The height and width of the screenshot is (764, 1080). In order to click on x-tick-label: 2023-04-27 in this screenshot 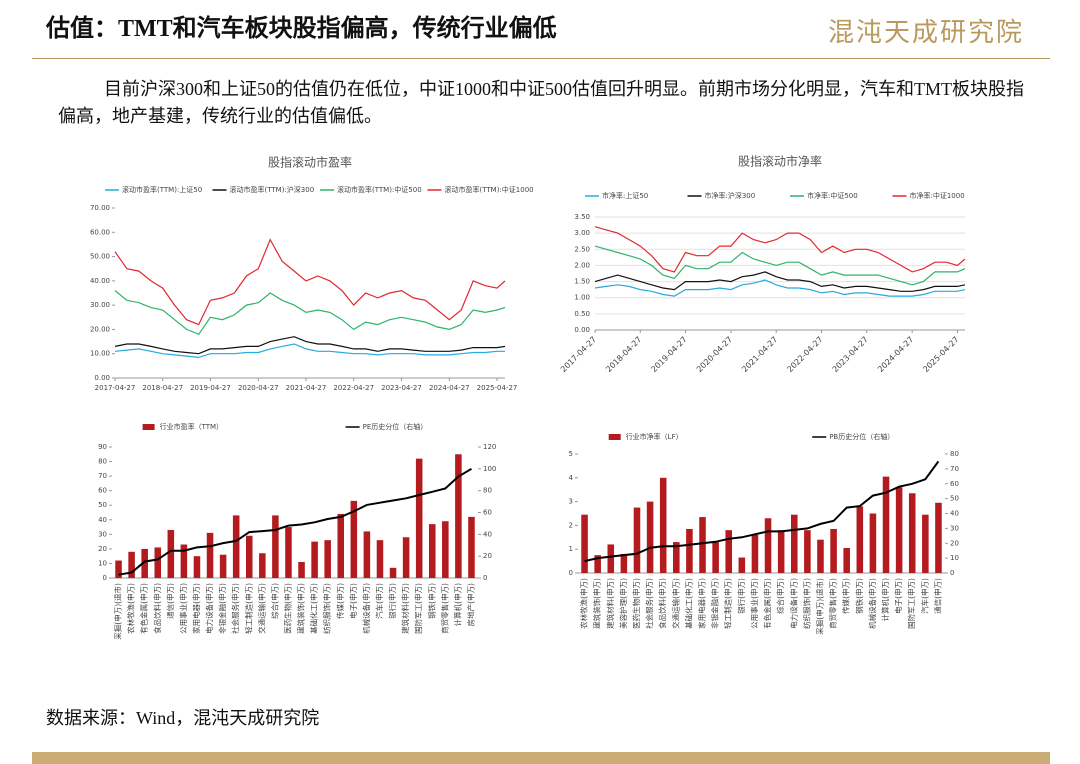, I will do `click(850, 354)`.